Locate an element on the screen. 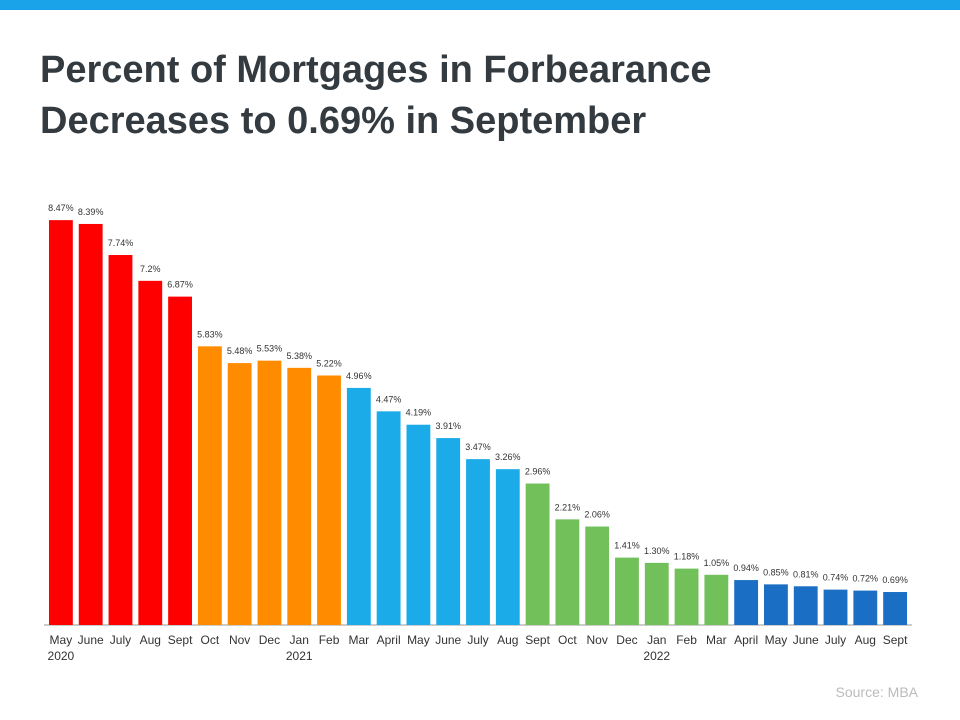  value-label: 0.69% is located at coordinates (895, 580).